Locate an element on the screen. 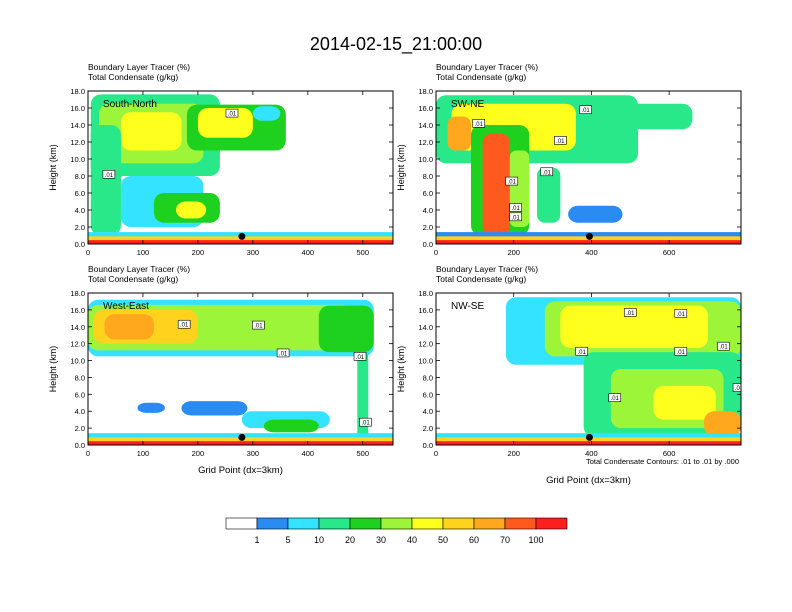 Image resolution: width=792 pixels, height=612 pixels. x-tick-label: 300 is located at coordinates (253, 252).